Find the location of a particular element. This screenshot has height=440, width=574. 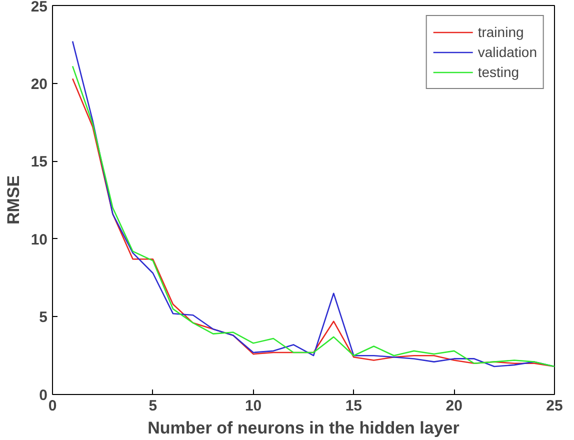

y-tick-label: 25 is located at coordinates (39, 8).